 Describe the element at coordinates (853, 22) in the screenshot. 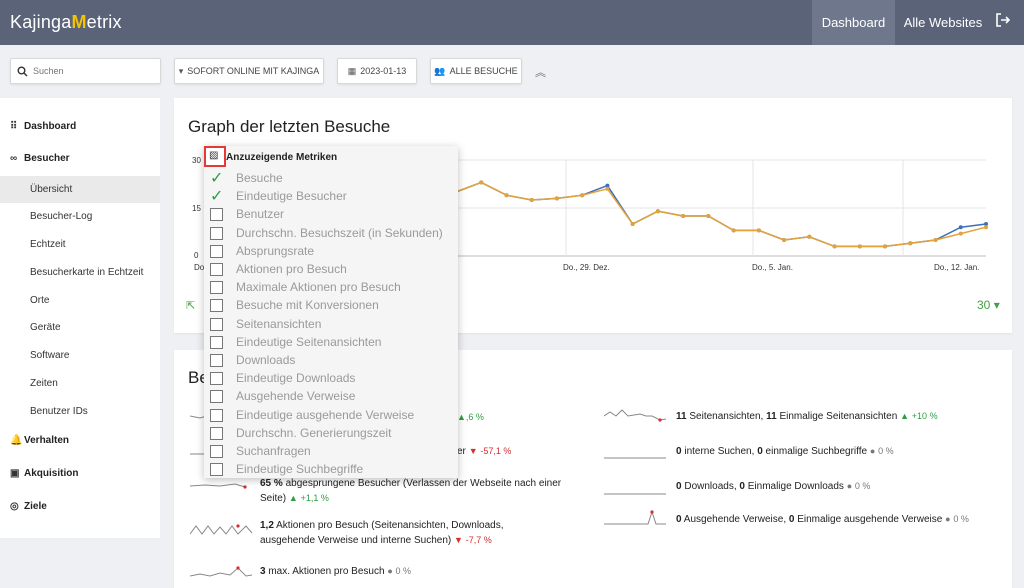

I see `nav-dashboard: Dashboard` at that location.